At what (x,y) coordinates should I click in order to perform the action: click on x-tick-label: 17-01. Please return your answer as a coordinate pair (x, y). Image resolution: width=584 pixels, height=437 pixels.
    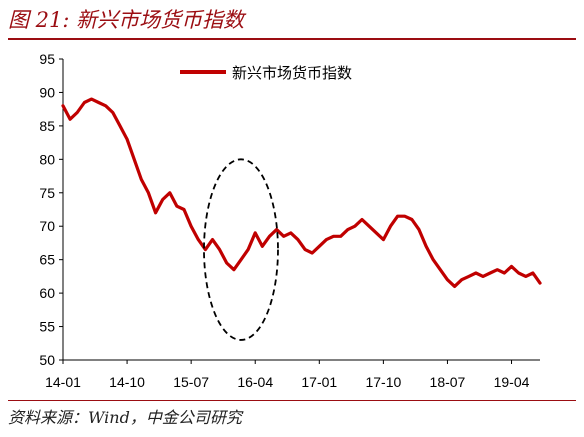
    Looking at the image, I should click on (319, 382).